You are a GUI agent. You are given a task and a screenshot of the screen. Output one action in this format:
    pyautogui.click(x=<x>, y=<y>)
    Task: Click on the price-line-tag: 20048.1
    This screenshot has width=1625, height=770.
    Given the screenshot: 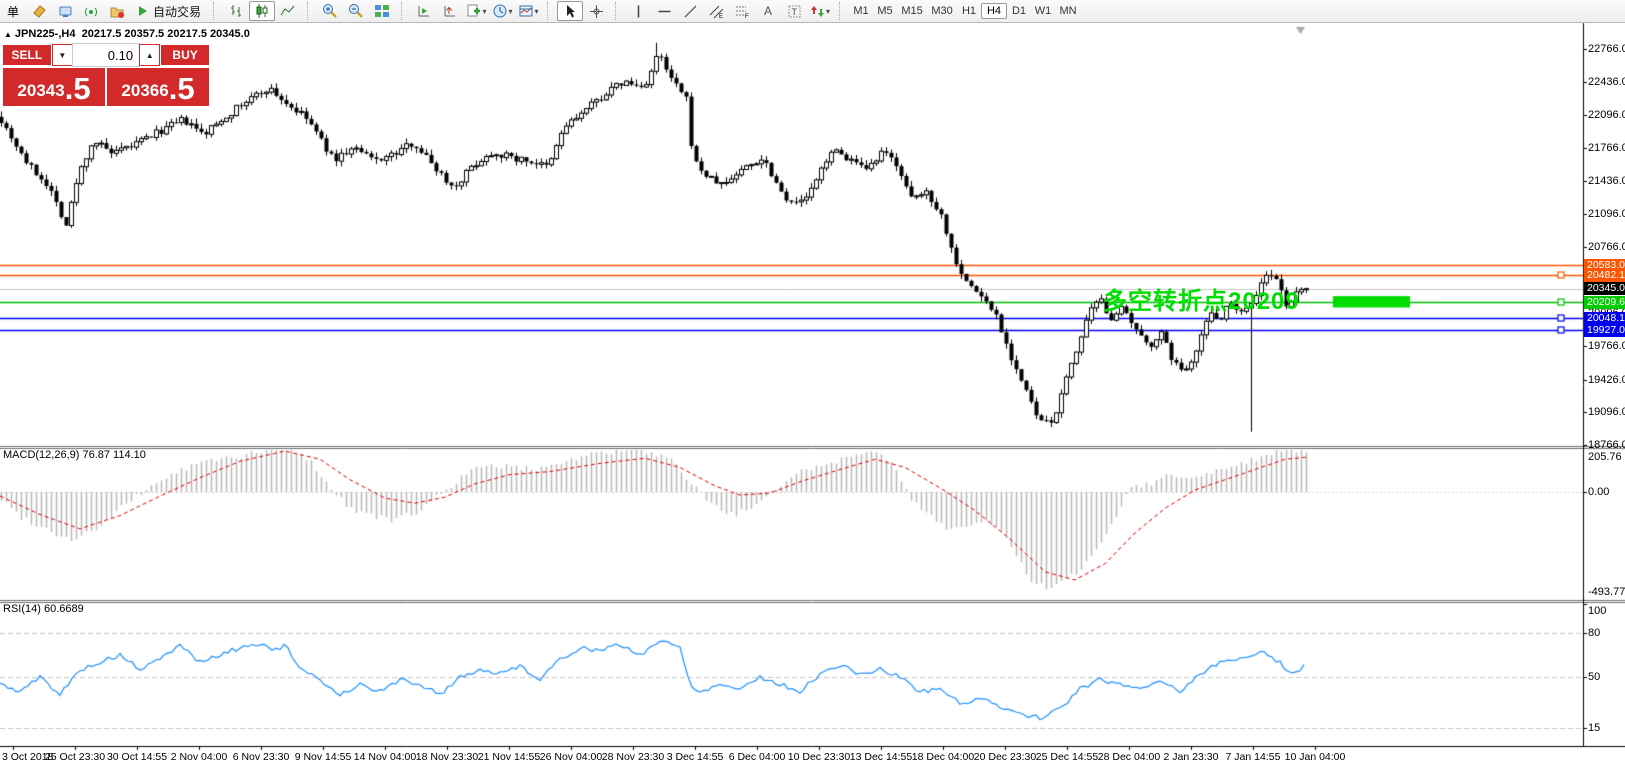 What is the action you would take?
    pyautogui.click(x=1604, y=318)
    